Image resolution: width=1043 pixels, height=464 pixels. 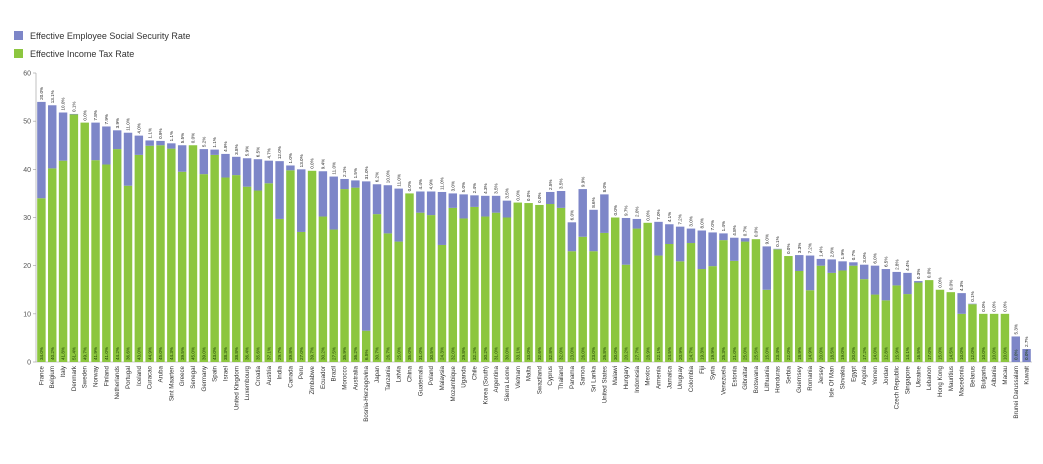 I want to click on value-label-social-security: 4.3%, so click(x=961, y=286).